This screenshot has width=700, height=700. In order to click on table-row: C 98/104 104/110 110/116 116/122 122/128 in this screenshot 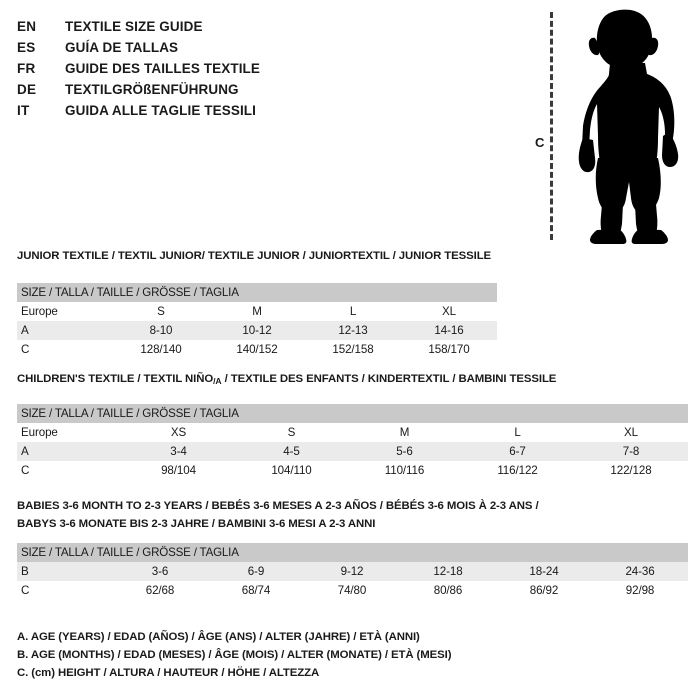, I will do `click(353, 470)`.